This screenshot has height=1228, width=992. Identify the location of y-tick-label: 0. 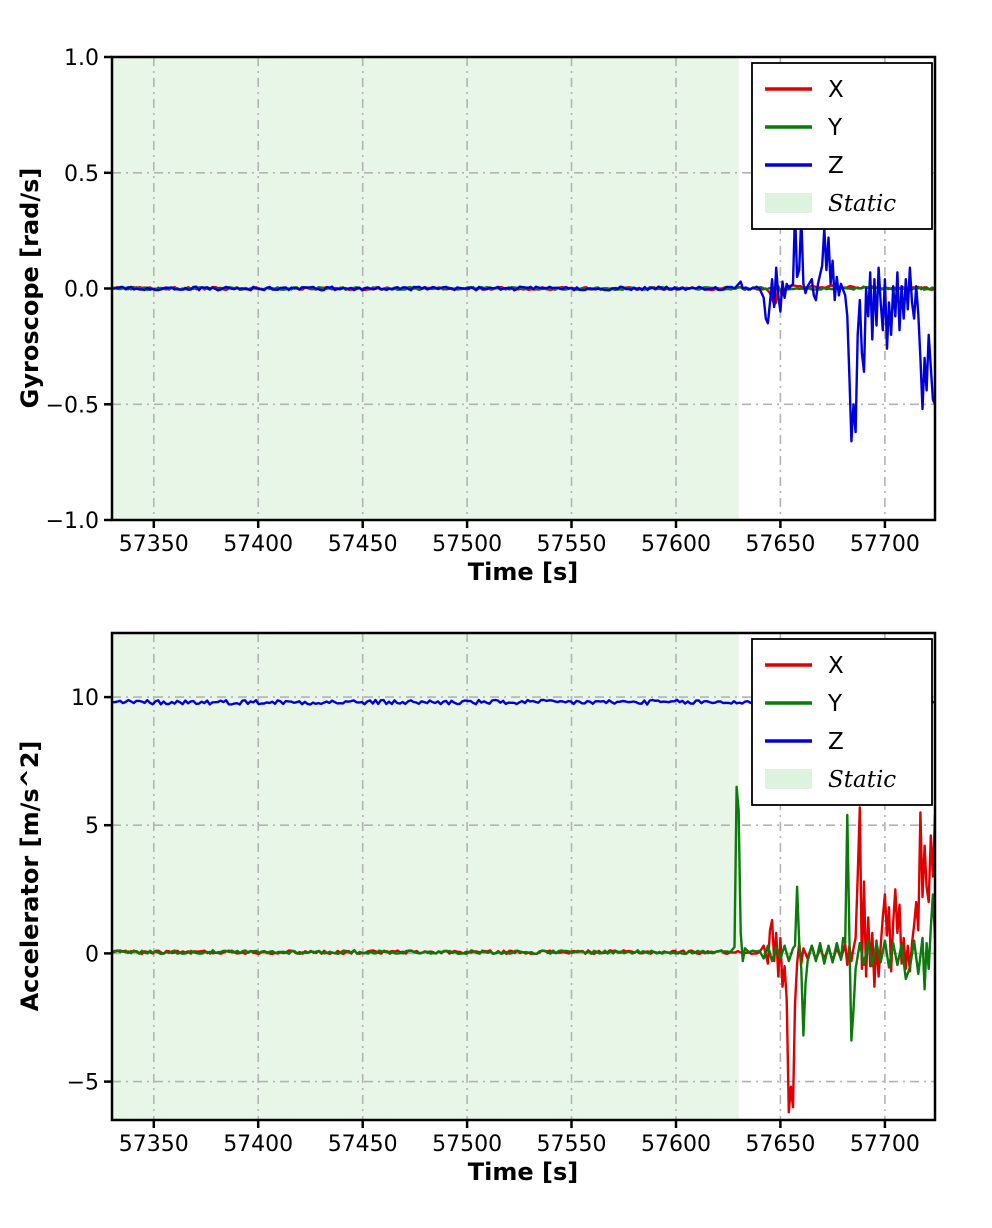
(92, 954).